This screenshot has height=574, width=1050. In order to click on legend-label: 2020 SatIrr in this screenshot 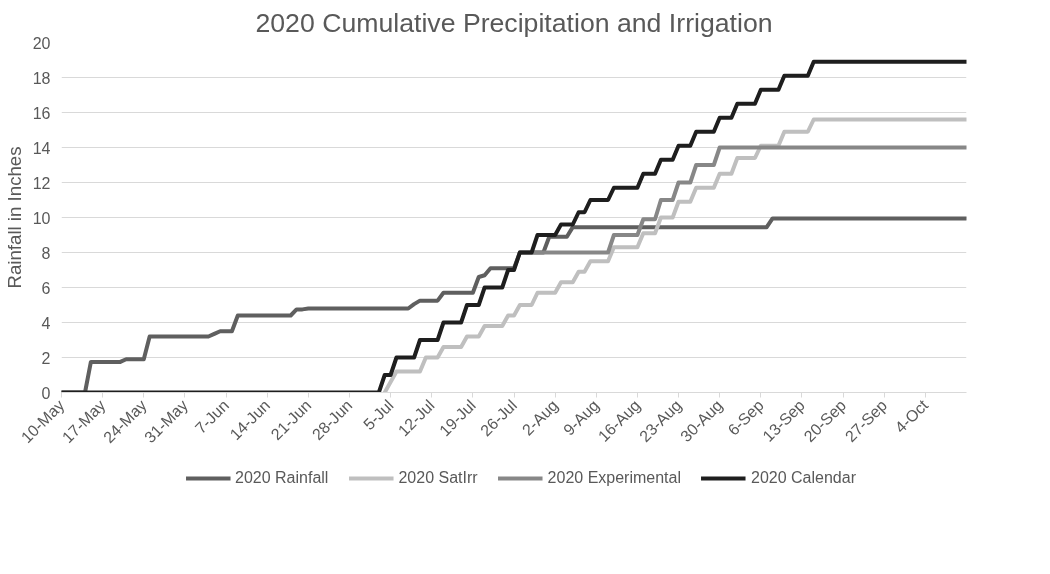, I will do `click(438, 477)`.